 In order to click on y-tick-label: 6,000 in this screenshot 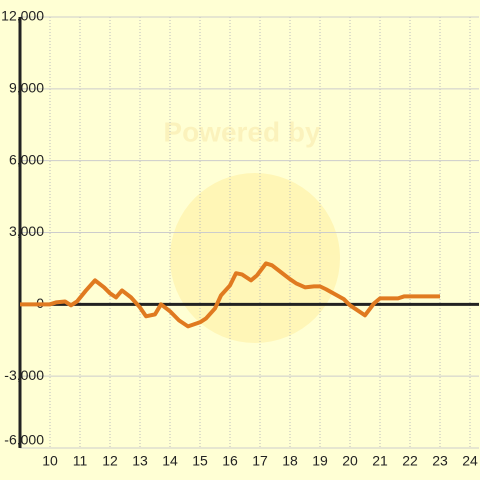, I will do `click(26, 159)`.